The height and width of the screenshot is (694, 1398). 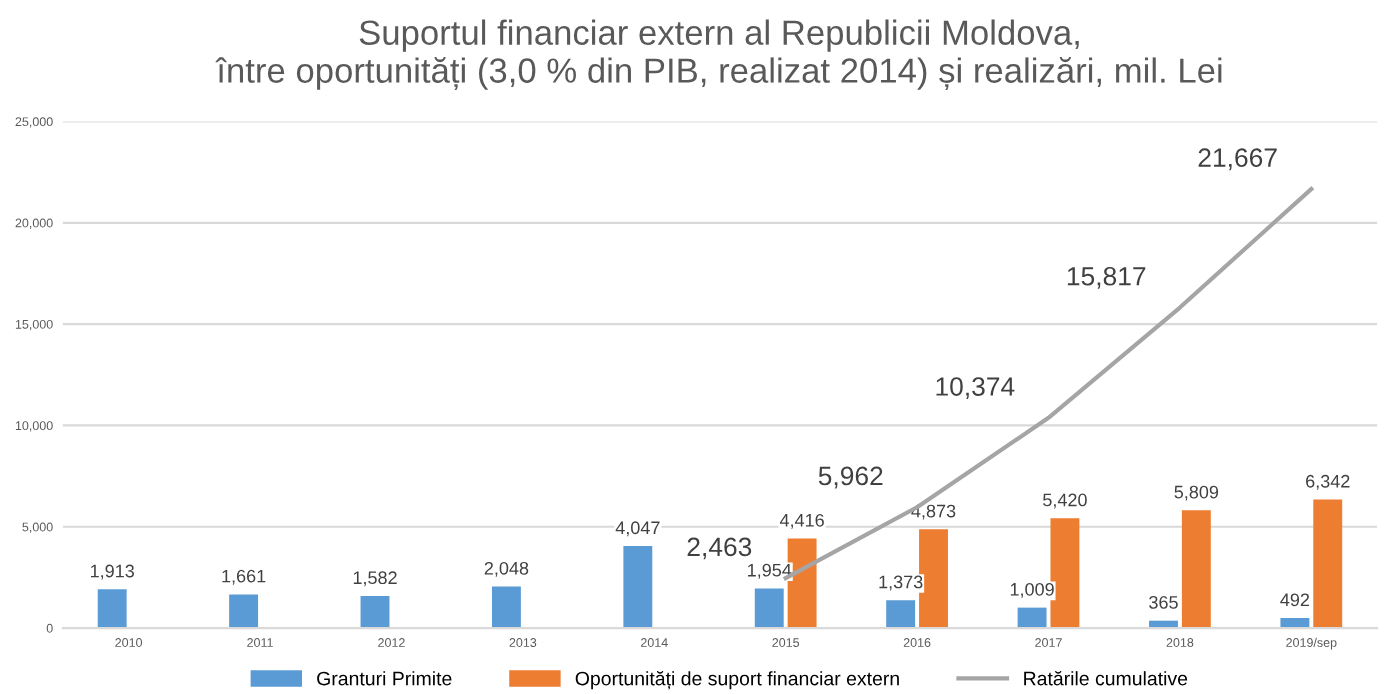 I want to click on data-label: 6,342, so click(x=1328, y=482).